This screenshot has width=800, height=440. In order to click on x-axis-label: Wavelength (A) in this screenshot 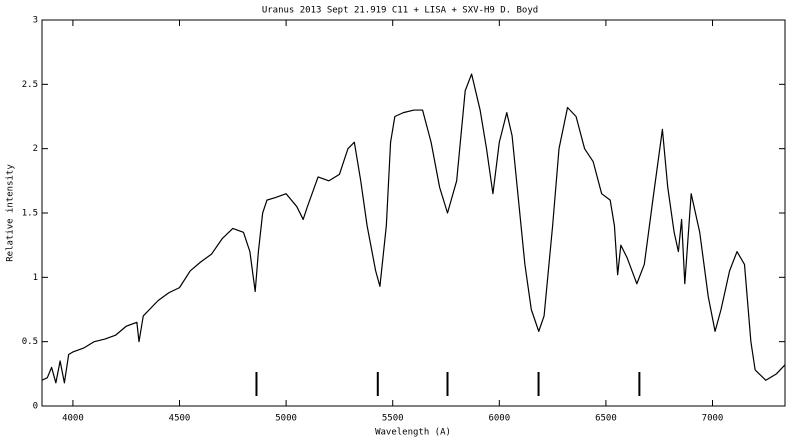, I will do `click(413, 433)`.